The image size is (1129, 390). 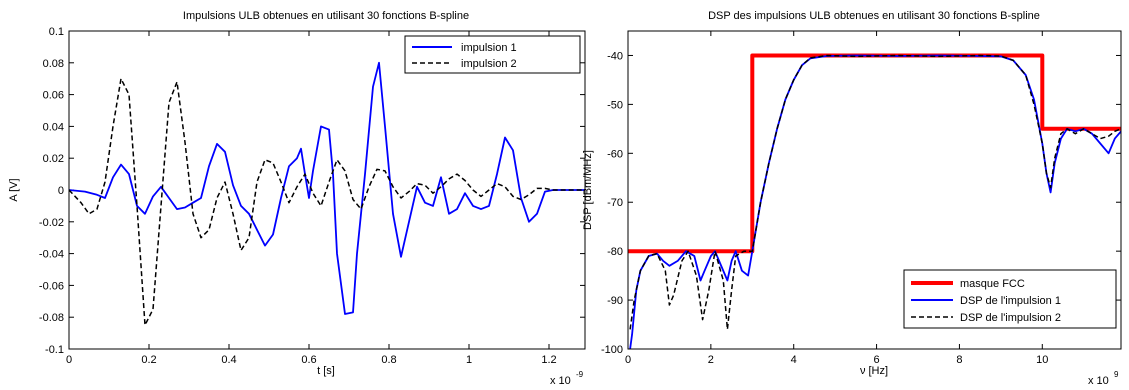 What do you see at coordinates (51, 286) in the screenshot?
I see `chart-left-ytick-label: -0.06` at bounding box center [51, 286].